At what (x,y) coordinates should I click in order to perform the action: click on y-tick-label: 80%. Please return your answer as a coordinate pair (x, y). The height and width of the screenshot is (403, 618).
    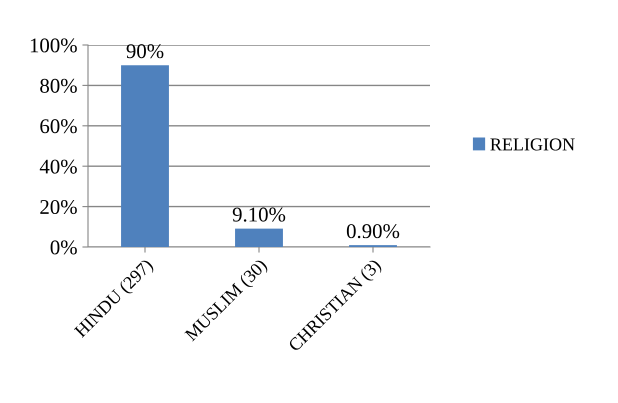
    Looking at the image, I should click on (58, 85).